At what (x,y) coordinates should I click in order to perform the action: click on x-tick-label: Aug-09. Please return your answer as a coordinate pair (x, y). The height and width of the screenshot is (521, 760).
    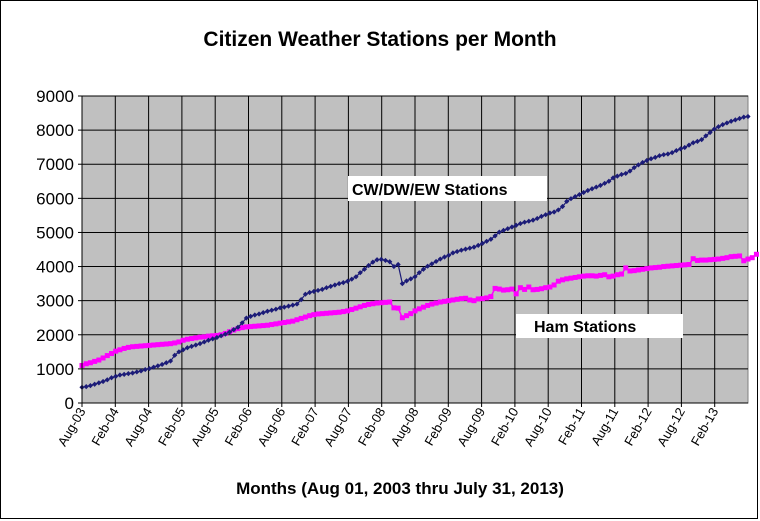
    Looking at the image, I should click on (471, 427).